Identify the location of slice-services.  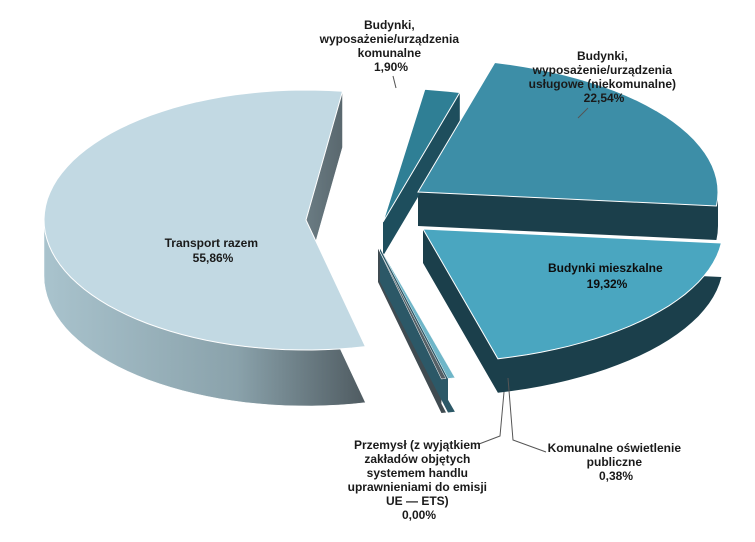
(568, 134).